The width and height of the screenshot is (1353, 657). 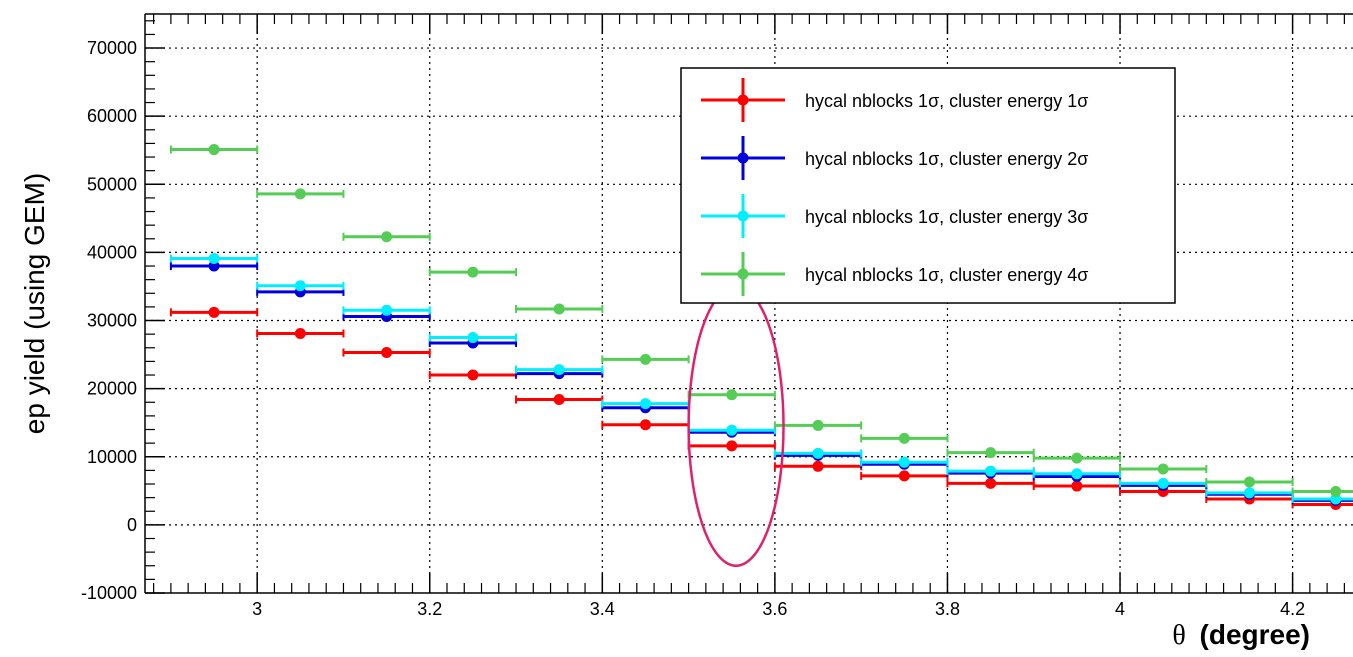 I want to click on y-tick-label: 60000, so click(x=112, y=116).